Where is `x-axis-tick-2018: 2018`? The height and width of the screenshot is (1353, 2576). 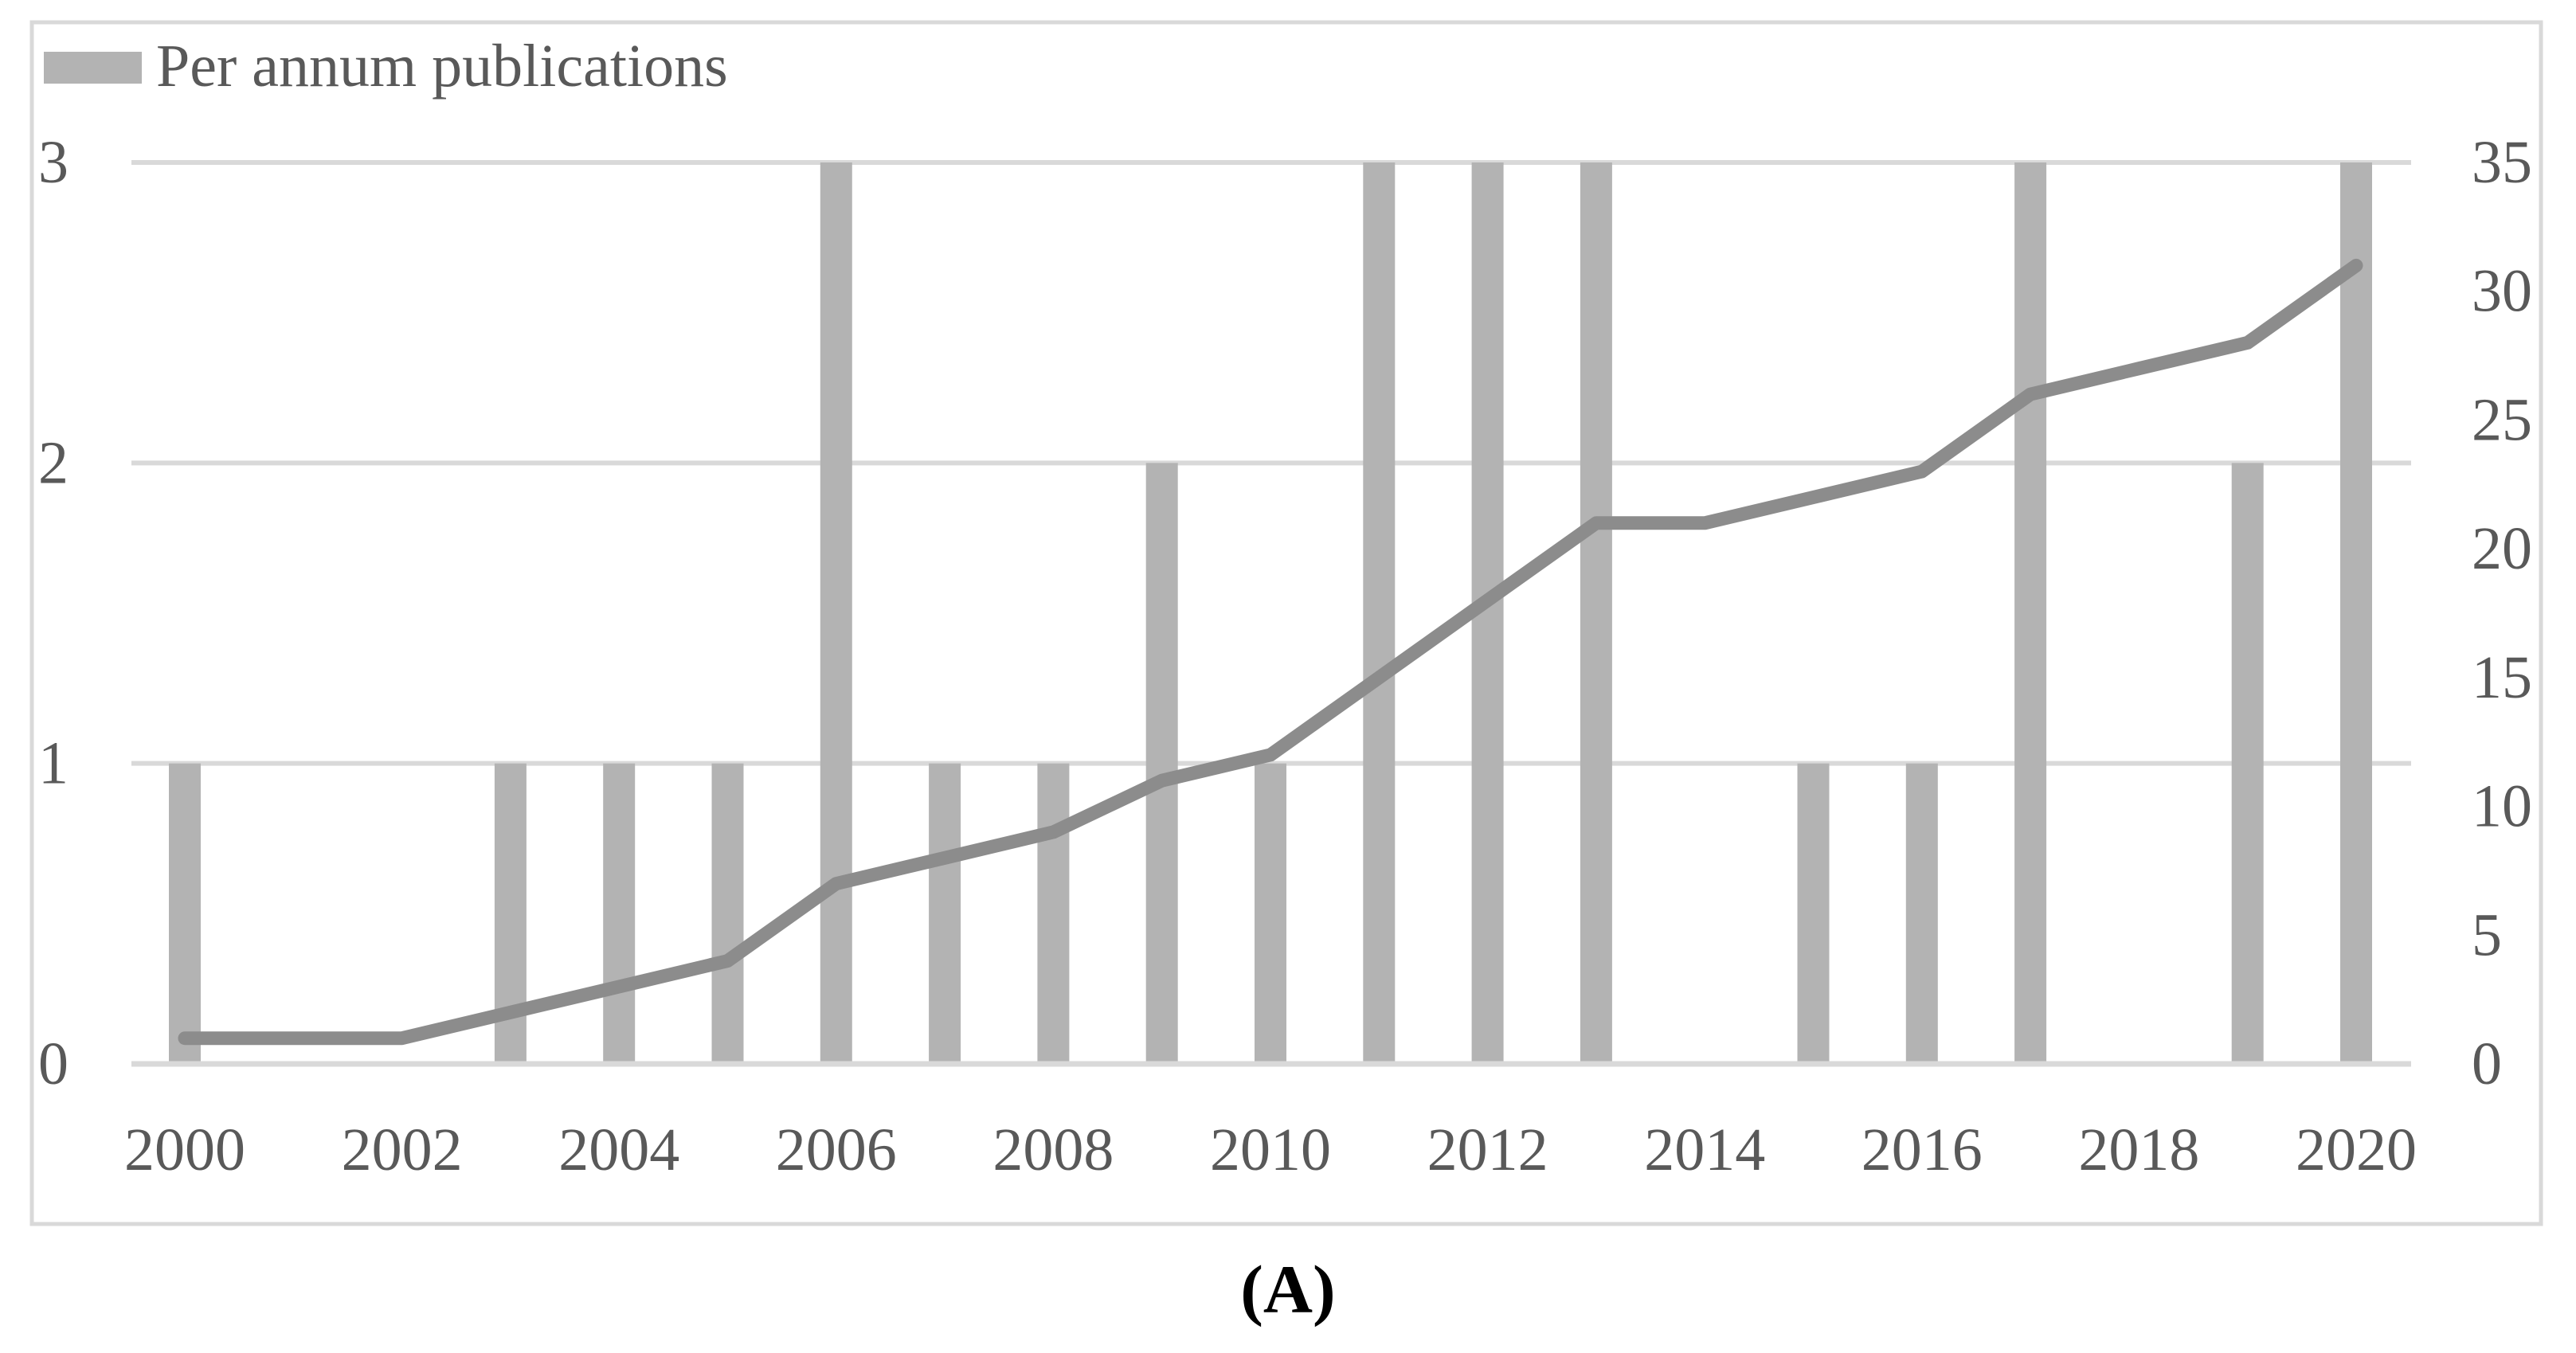 x-axis-tick-2018: 2018 is located at coordinates (2138, 1149).